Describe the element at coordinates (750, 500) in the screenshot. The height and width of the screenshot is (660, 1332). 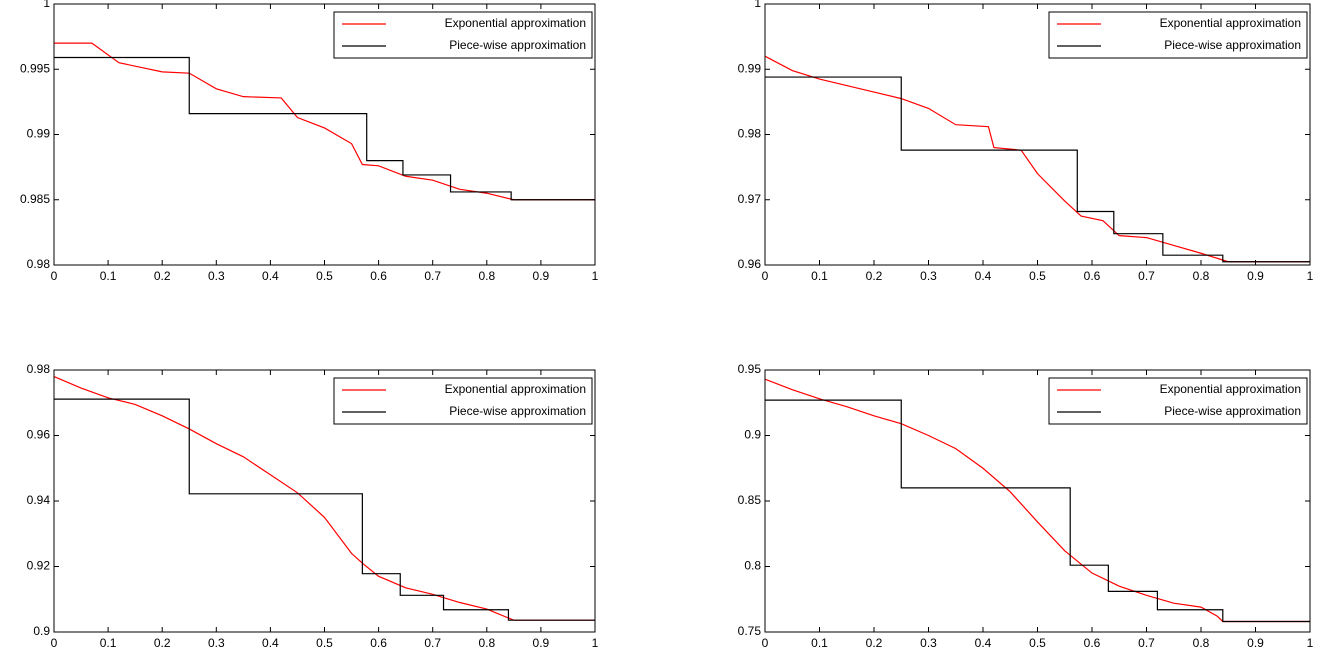
I see `y-tick-label: 0.85` at that location.